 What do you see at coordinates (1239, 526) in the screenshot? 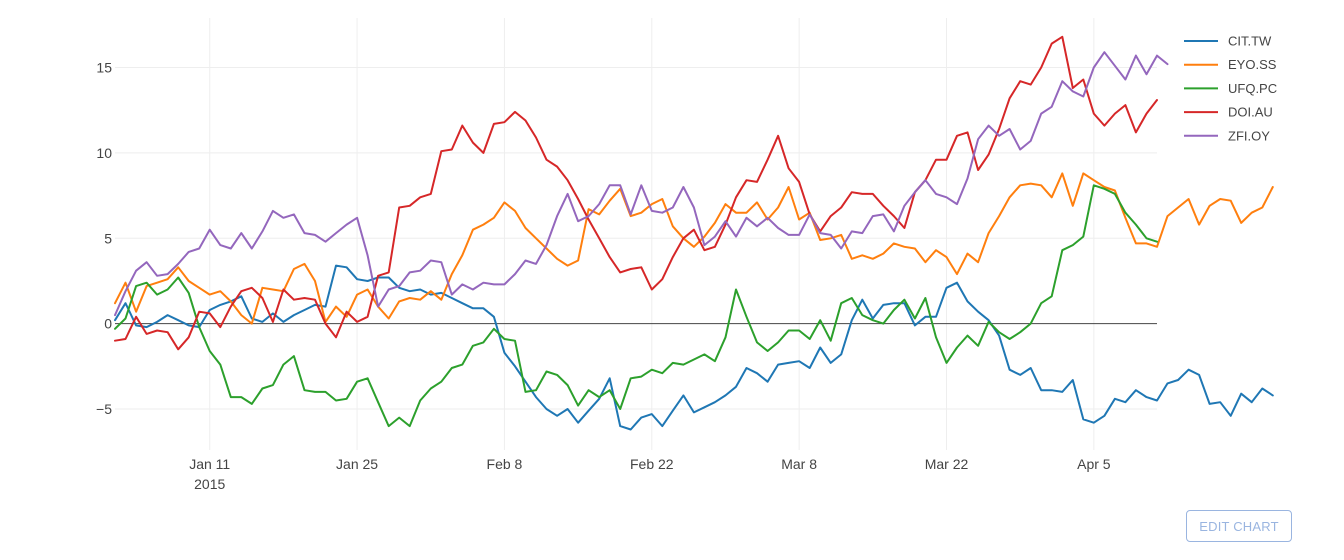
I see `edit-chart-button: EDIT CHART` at bounding box center [1239, 526].